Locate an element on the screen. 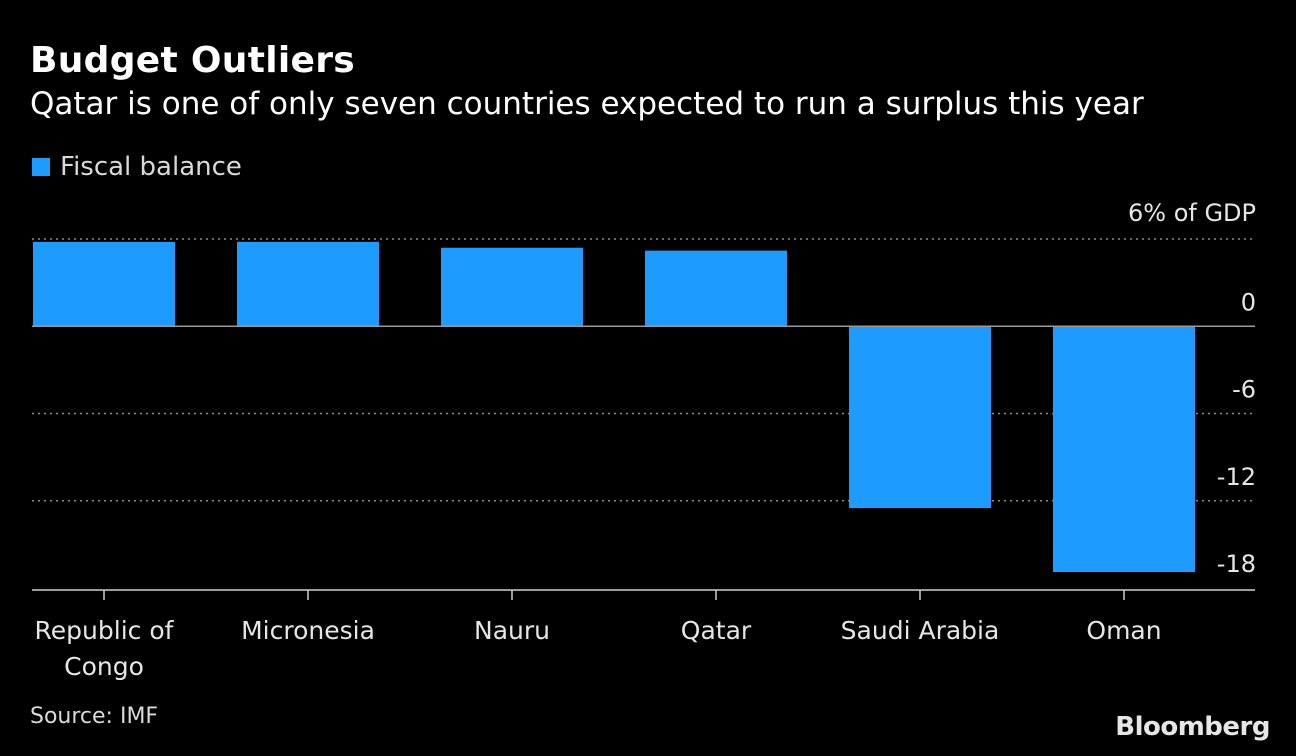 The height and width of the screenshot is (756, 1296). bloomberg-logo: Bloomberg is located at coordinates (1192, 727).